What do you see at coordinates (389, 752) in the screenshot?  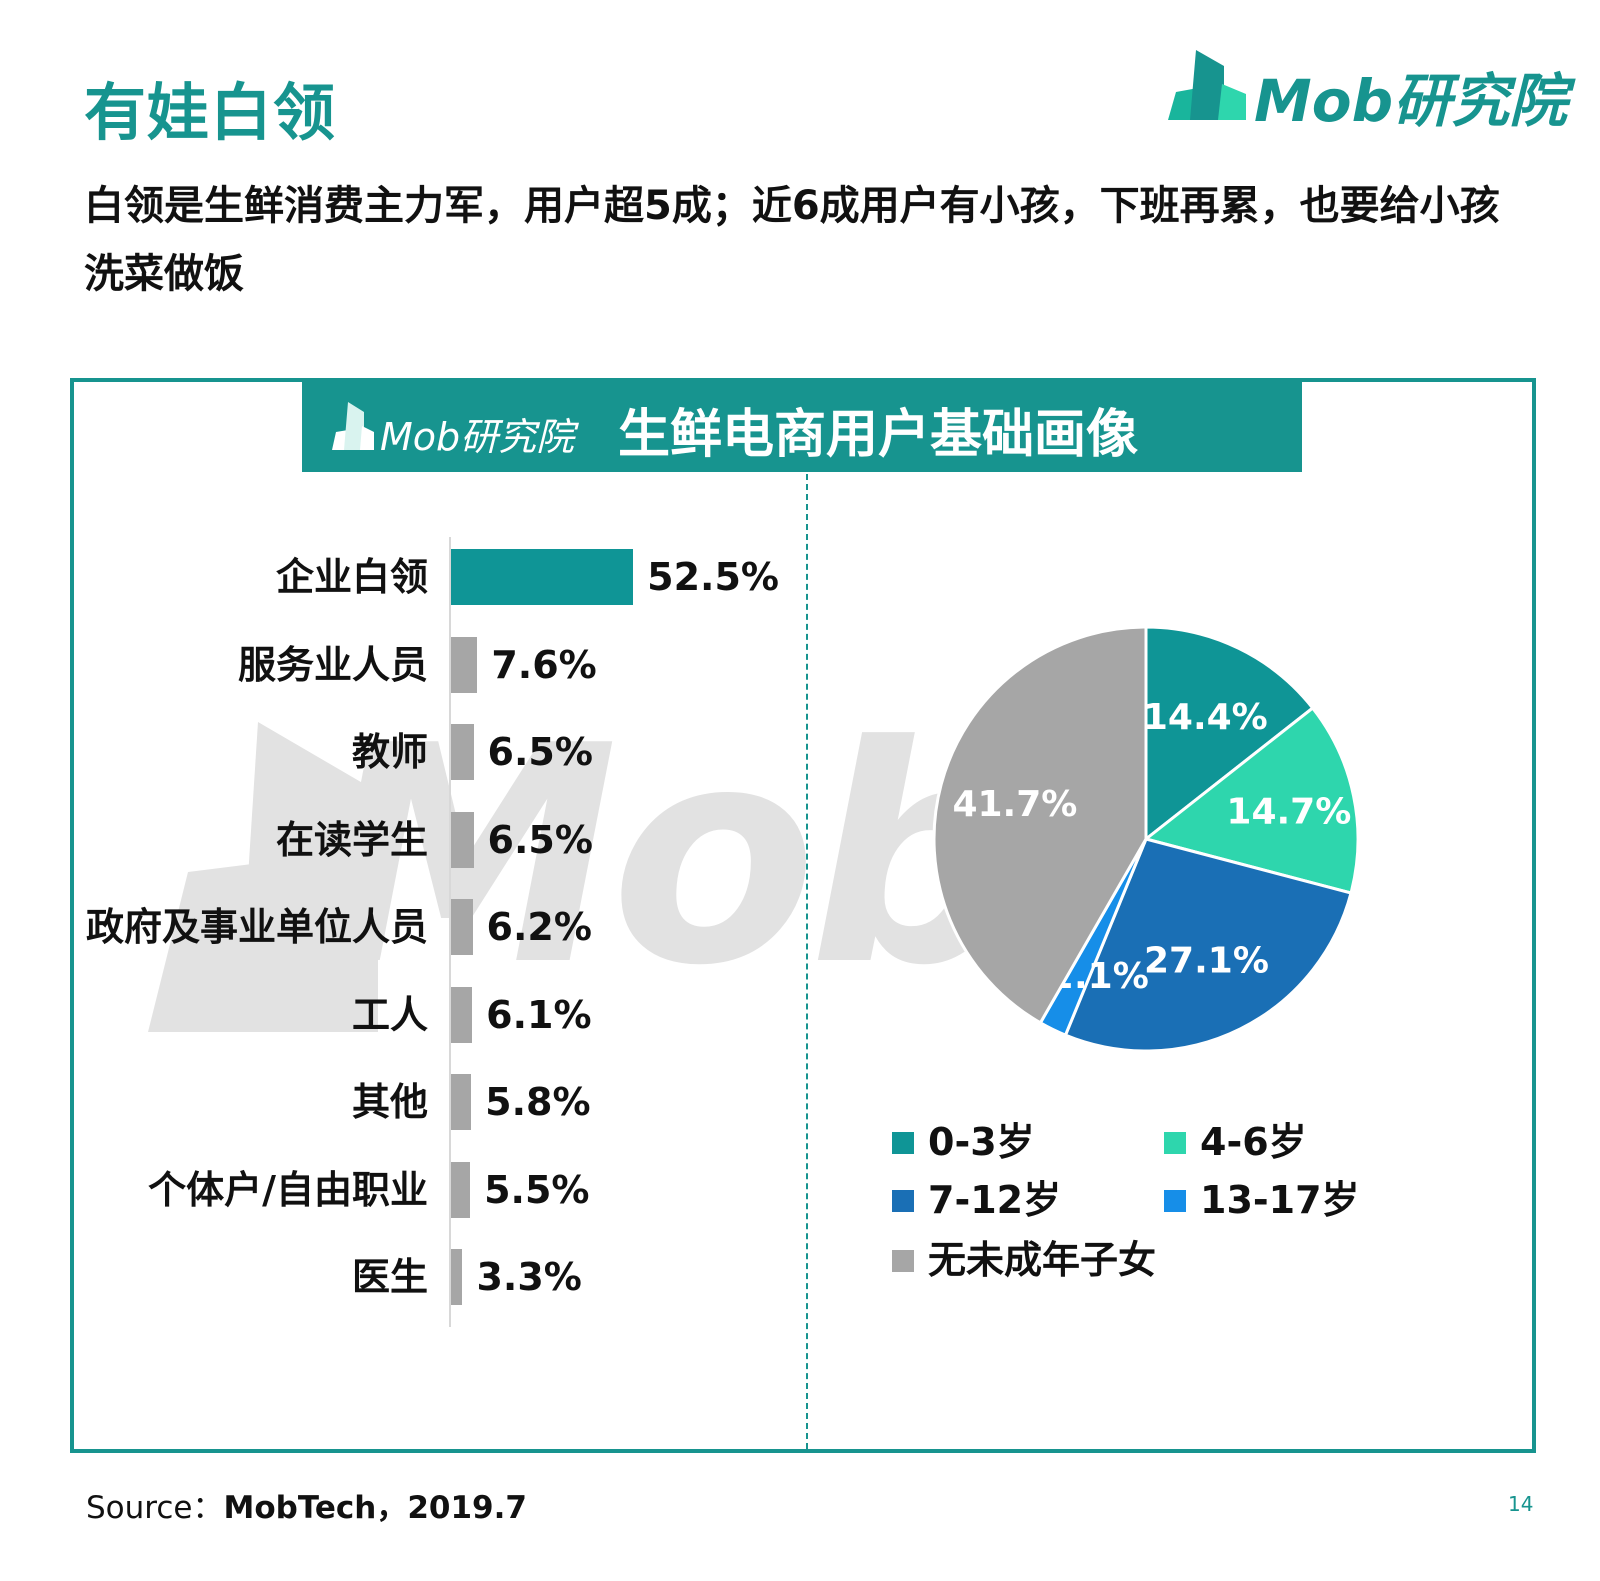 I see `bar-category-label: 教师` at bounding box center [389, 752].